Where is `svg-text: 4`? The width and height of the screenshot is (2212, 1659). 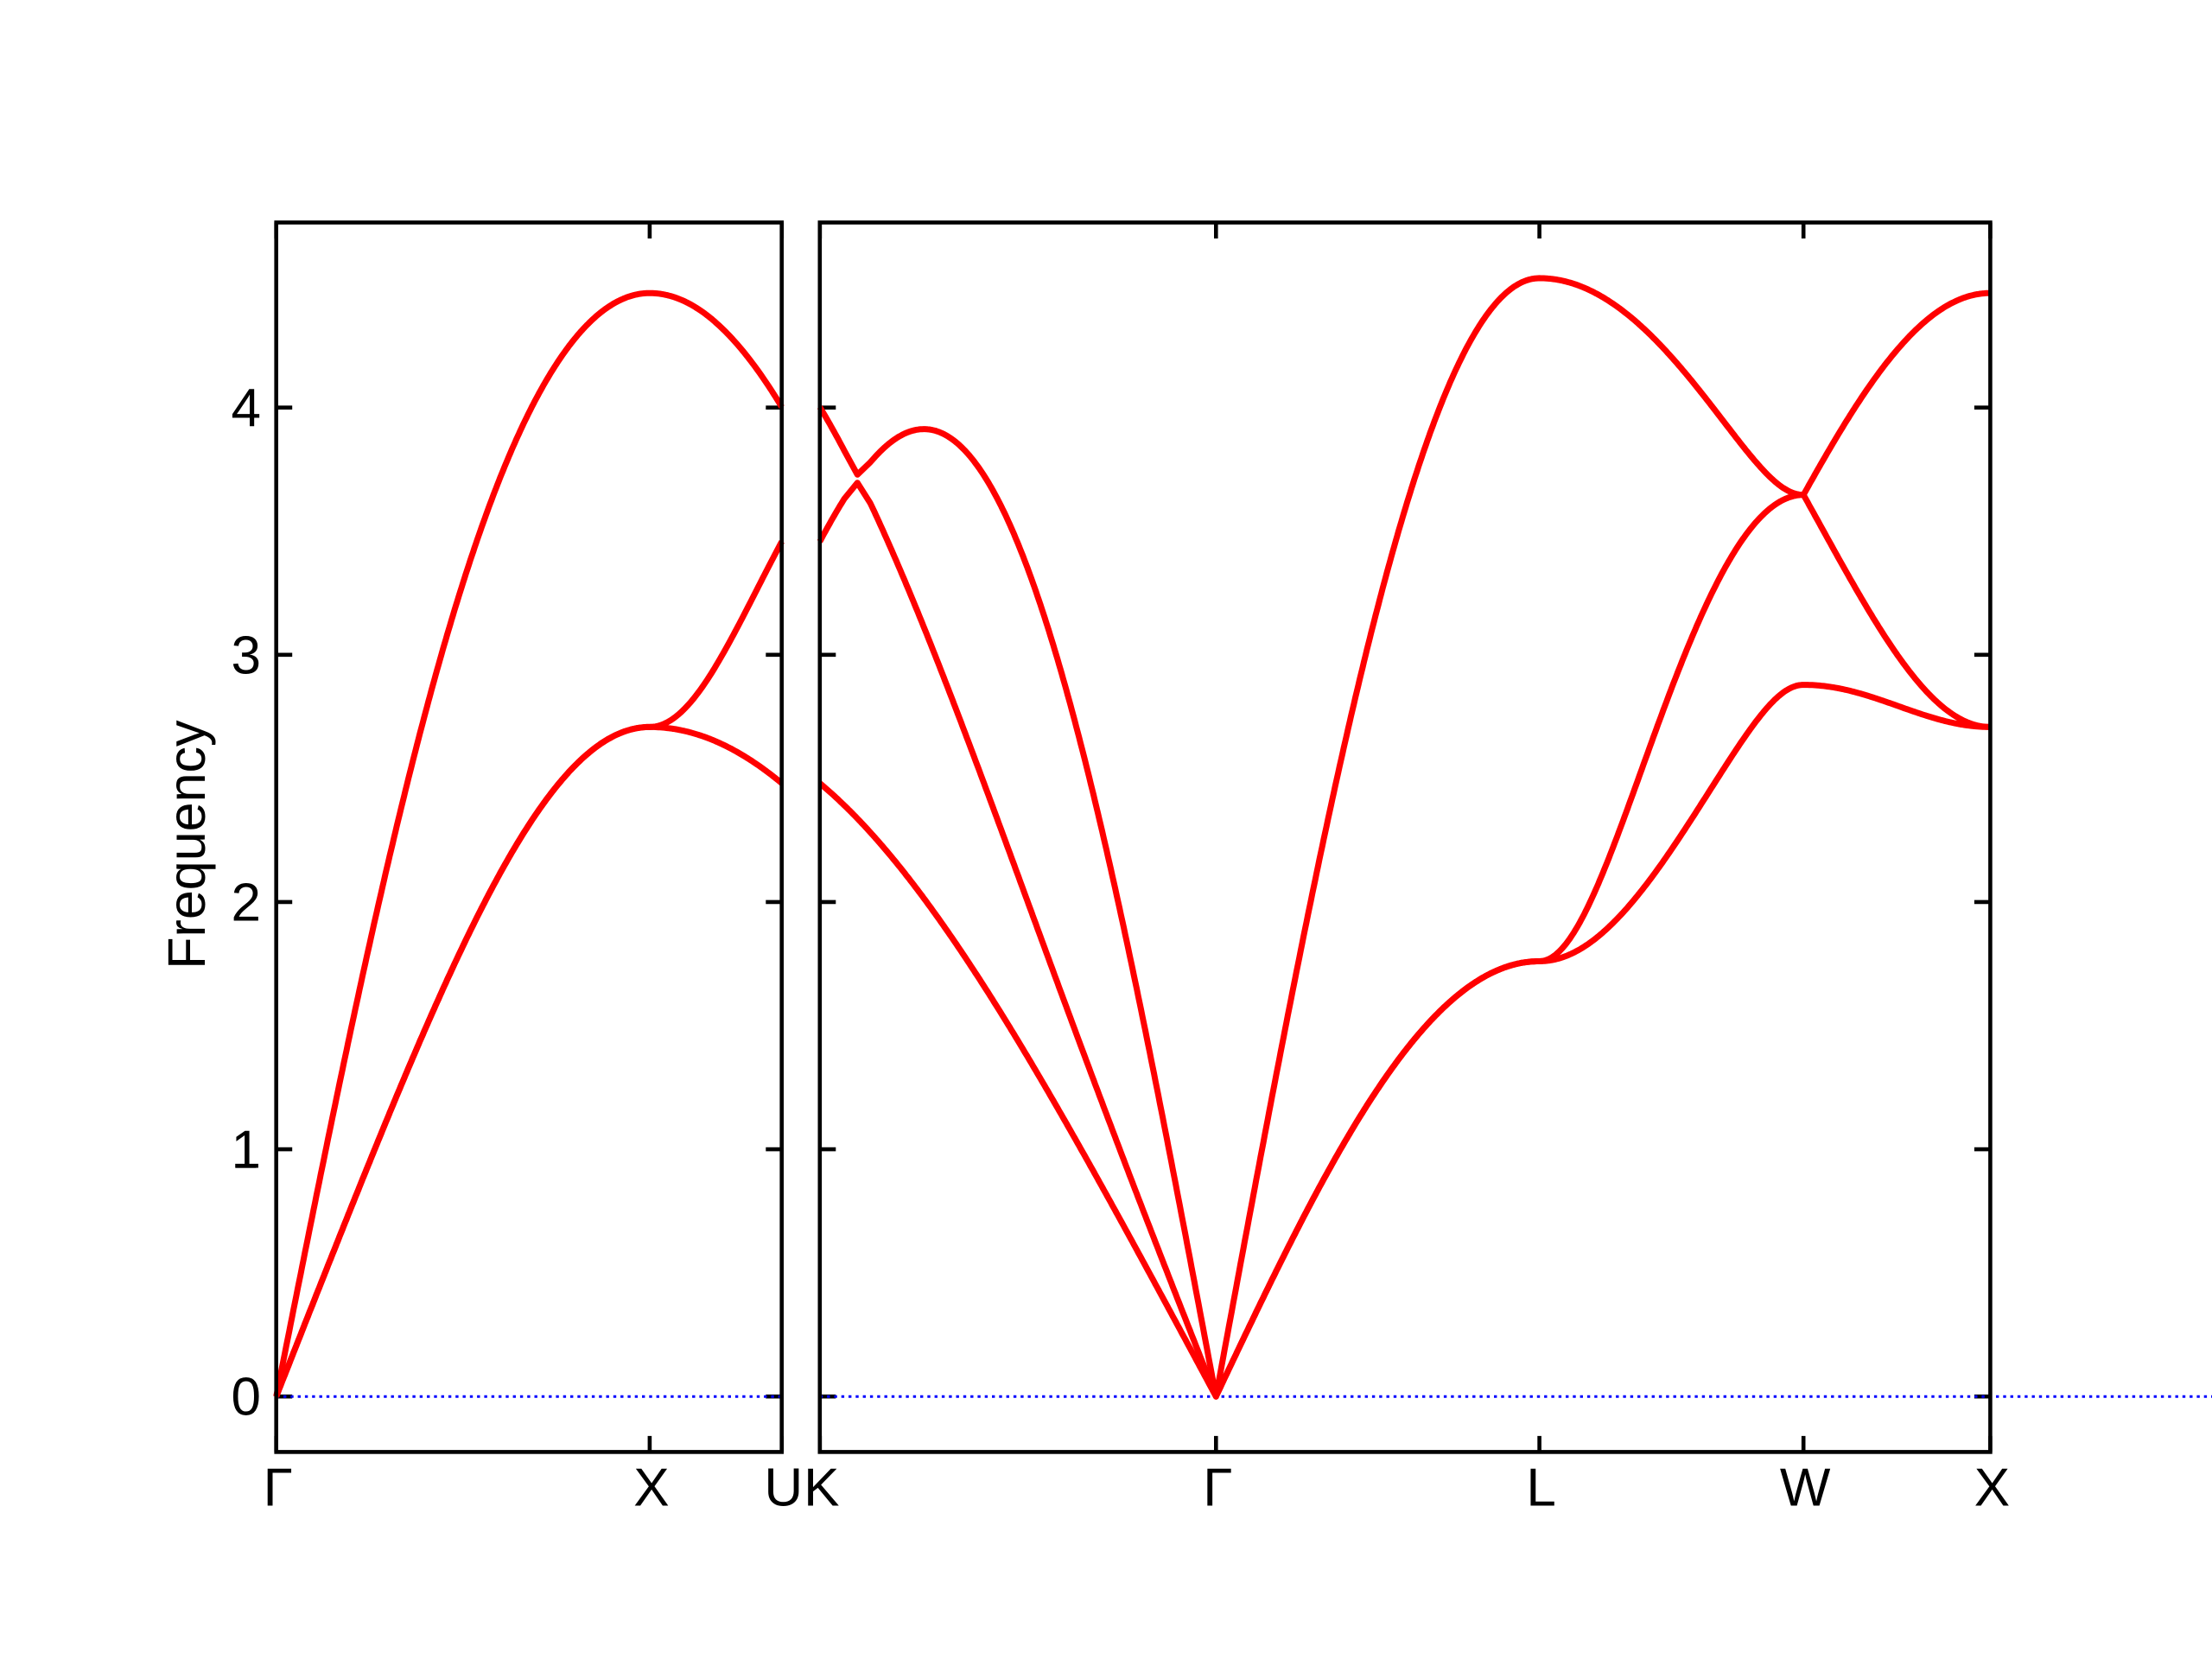
svg-text: 4 is located at coordinates (246, 408).